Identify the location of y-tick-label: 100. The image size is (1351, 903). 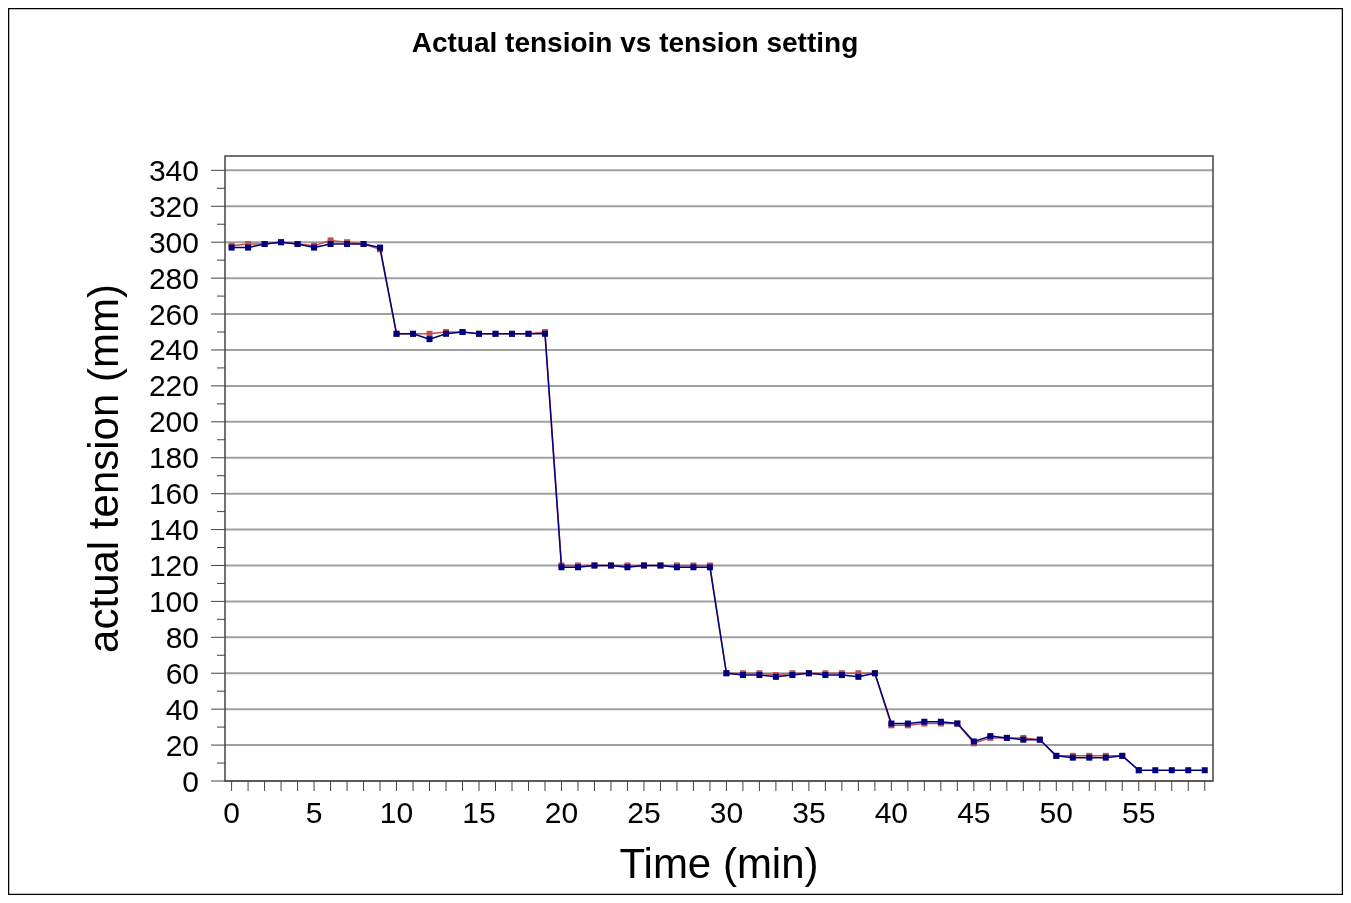
(173, 601).